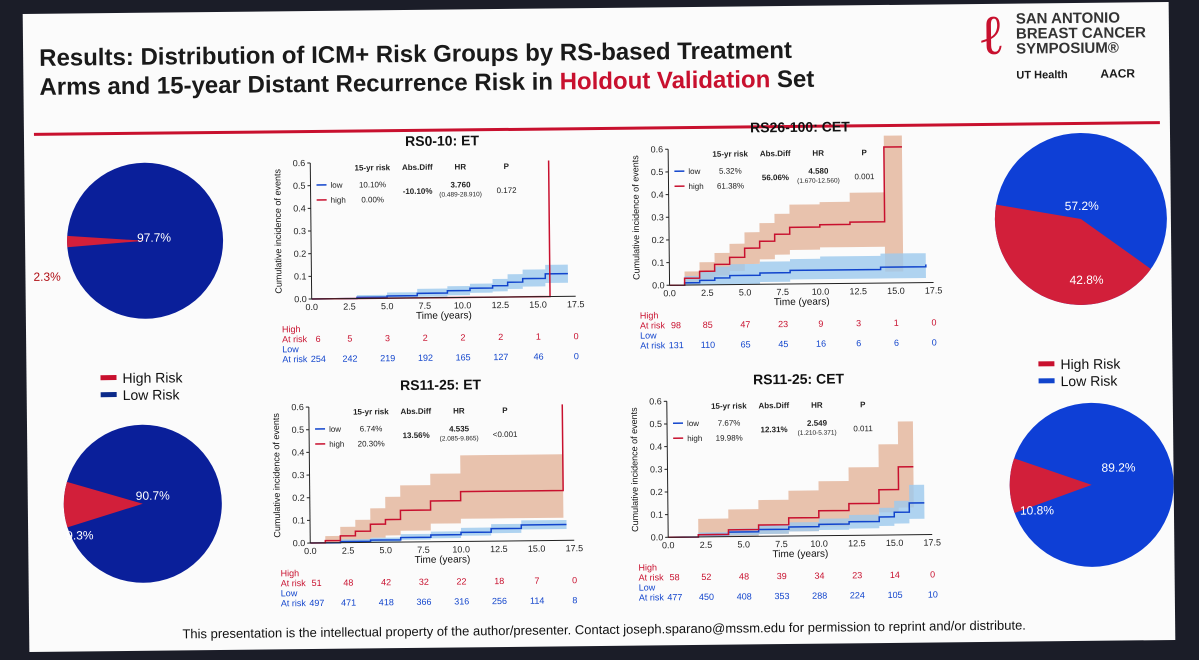  What do you see at coordinates (416, 435) in the screenshot?
I see `abs-diff: 13.56%` at bounding box center [416, 435].